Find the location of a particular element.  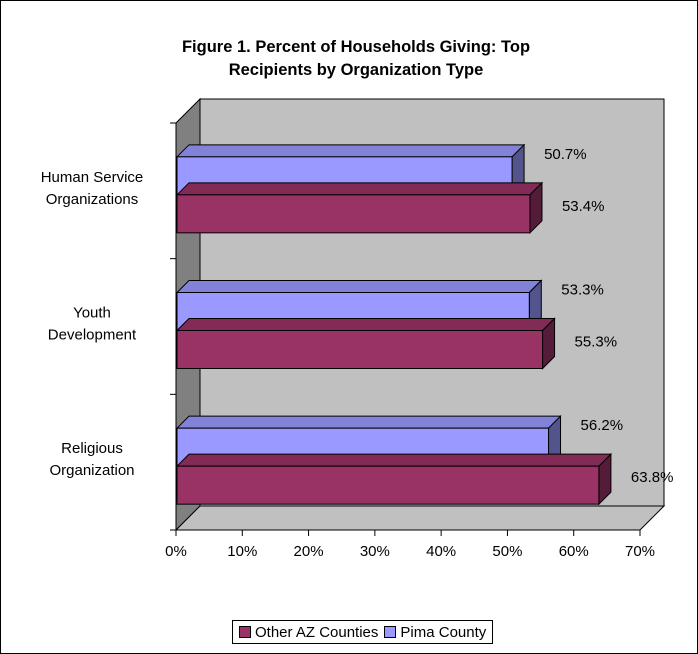

data-label: 50.7% is located at coordinates (565, 154).